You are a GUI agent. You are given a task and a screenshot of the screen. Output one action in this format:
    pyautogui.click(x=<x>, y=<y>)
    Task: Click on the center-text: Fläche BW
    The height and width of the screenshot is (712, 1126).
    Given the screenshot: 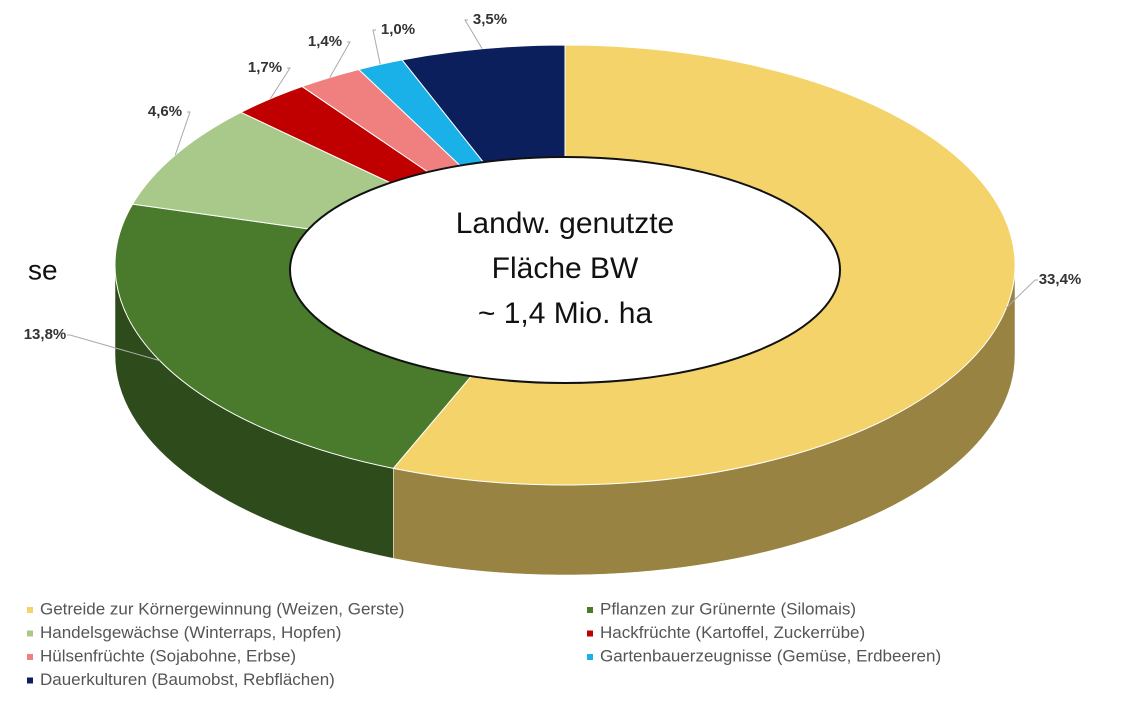 What is the action you would take?
    pyautogui.click(x=565, y=268)
    